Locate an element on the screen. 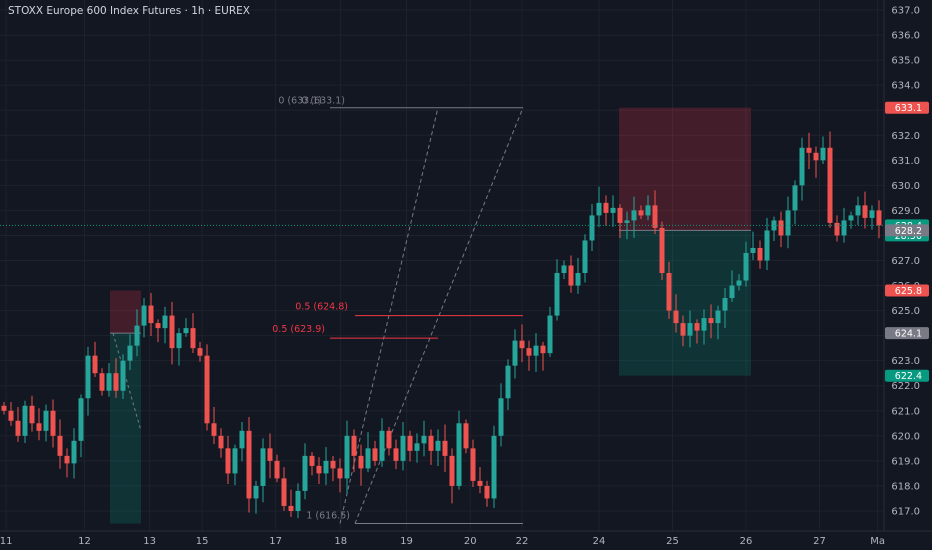 The height and width of the screenshot is (550, 932). fib-label: 0.5 (624.8) is located at coordinates (321, 307).